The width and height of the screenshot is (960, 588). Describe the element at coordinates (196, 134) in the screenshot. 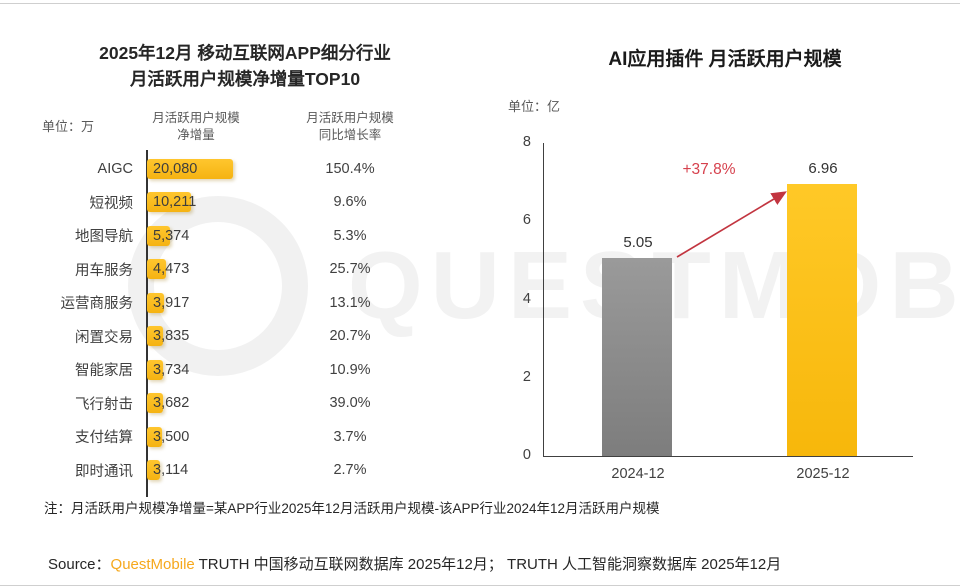

I see `column1-header-line2: 净增量` at that location.